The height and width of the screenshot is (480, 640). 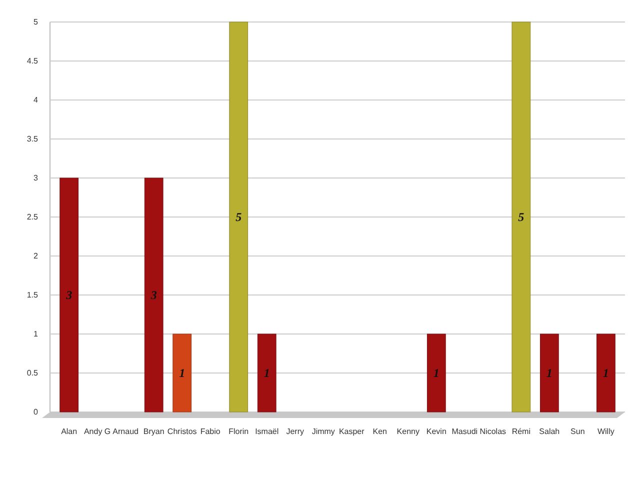 What do you see at coordinates (36, 178) in the screenshot?
I see `y-tick-label: 3` at bounding box center [36, 178].